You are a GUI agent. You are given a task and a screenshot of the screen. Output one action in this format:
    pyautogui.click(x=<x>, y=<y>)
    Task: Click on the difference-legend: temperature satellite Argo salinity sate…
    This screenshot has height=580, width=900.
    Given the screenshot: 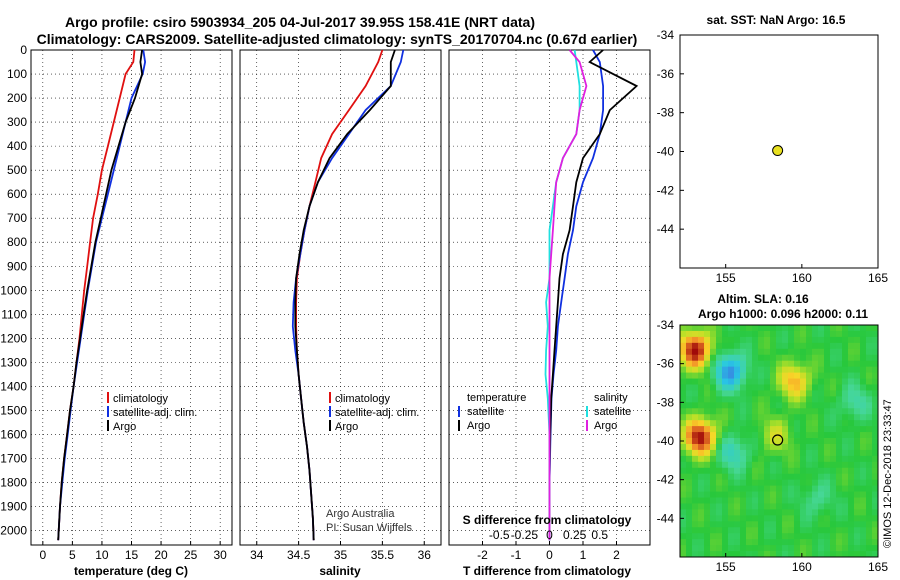 What is the action you would take?
    pyautogui.click(x=544, y=412)
    